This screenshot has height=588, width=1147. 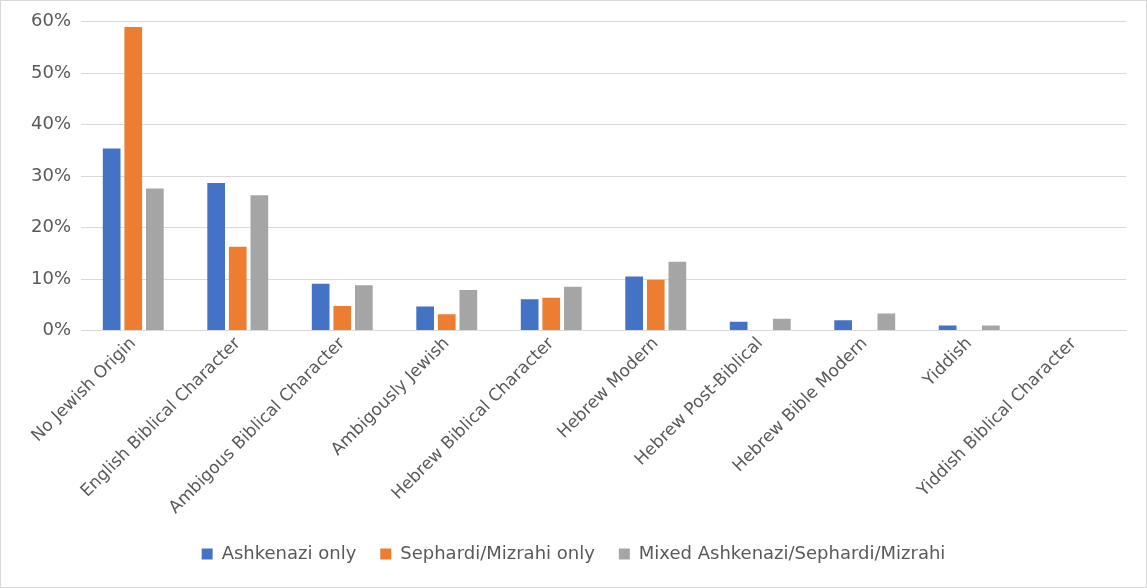 What do you see at coordinates (289, 552) in the screenshot?
I see `legend-label: Ashkenazi only` at bounding box center [289, 552].